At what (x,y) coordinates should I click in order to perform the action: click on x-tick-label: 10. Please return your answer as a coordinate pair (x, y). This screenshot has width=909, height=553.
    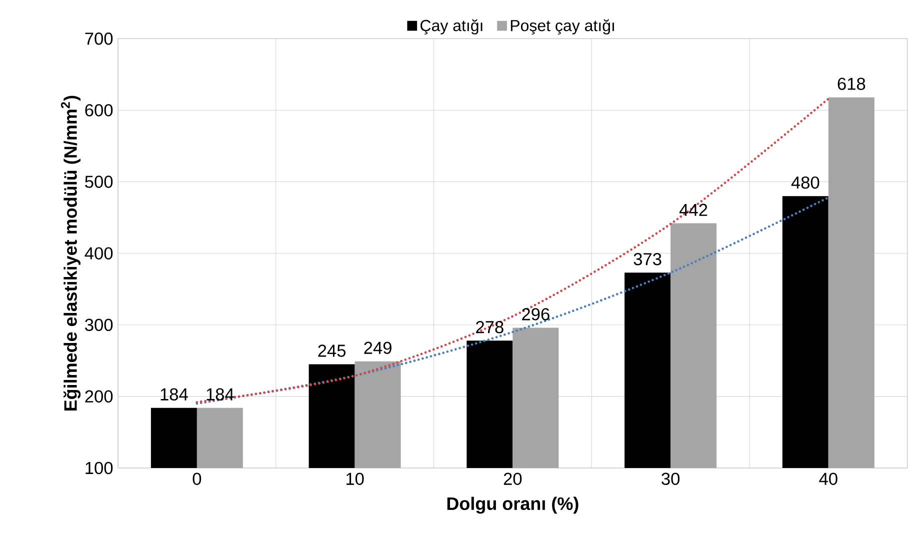
    Looking at the image, I should click on (355, 478).